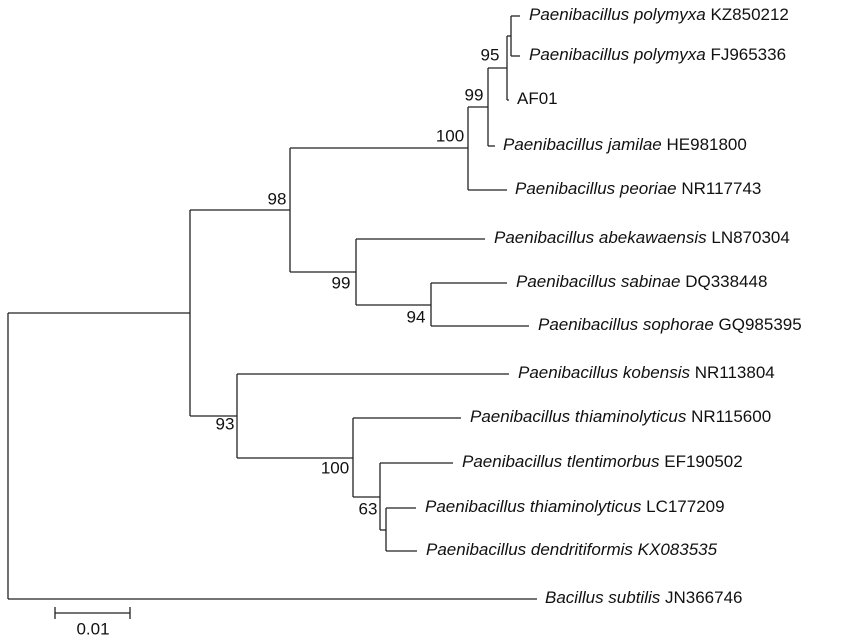 Image resolution: width=850 pixels, height=641 pixels. I want to click on bootstrap-value: 63, so click(368, 508).